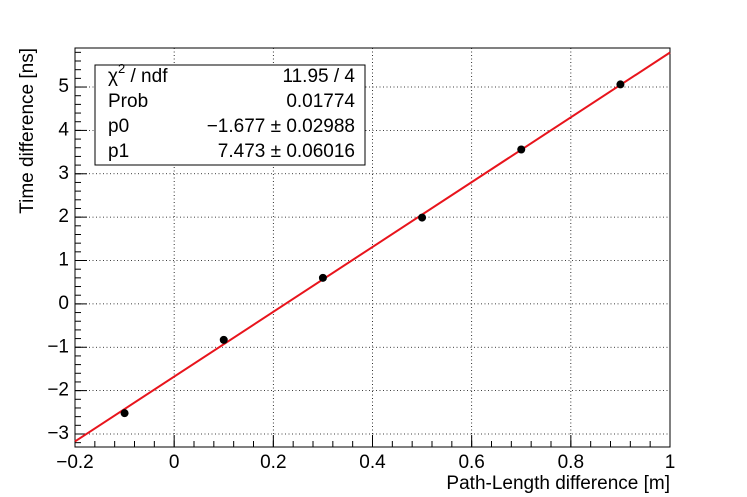 Image resolution: width=747 pixels, height=497 pixels. I want to click on stats-label: Prob, so click(128, 101).